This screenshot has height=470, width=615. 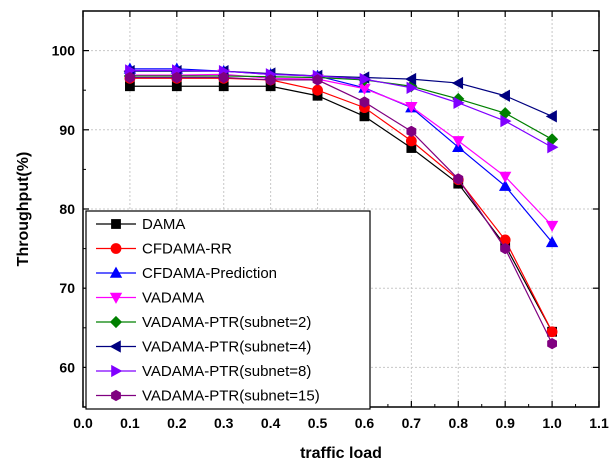 I want to click on legend-label: VADAMA-PTR(subnet=2), so click(x=226, y=322).